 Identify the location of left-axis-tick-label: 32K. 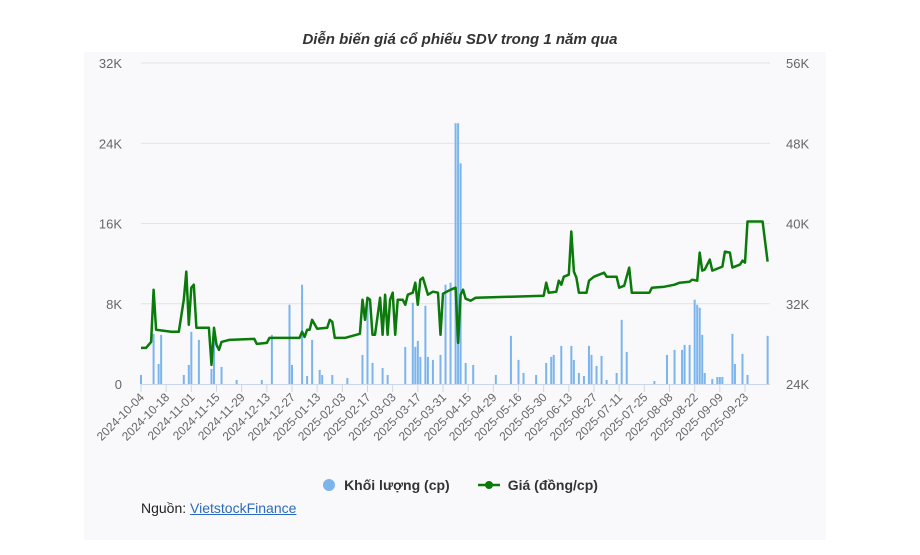
(110, 63).